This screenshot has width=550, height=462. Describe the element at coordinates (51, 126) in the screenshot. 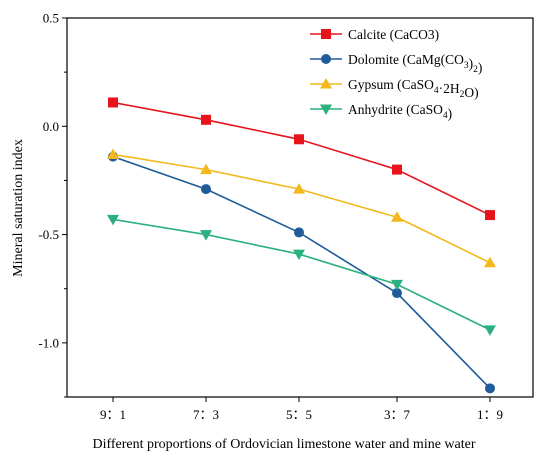

I see `y-tick-label: 0.0` at that location.